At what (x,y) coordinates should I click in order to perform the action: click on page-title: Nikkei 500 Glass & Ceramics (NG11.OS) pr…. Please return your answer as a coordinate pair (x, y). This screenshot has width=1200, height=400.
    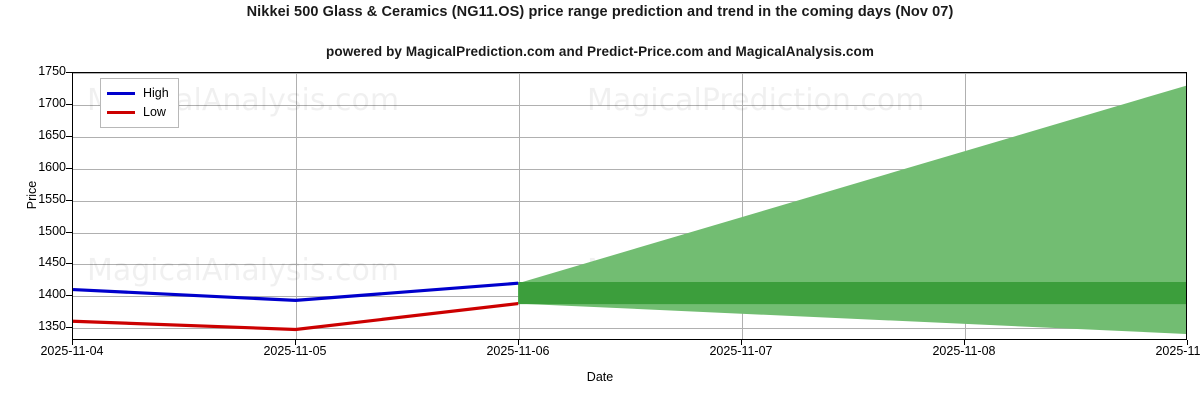
    Looking at the image, I should click on (600, 12).